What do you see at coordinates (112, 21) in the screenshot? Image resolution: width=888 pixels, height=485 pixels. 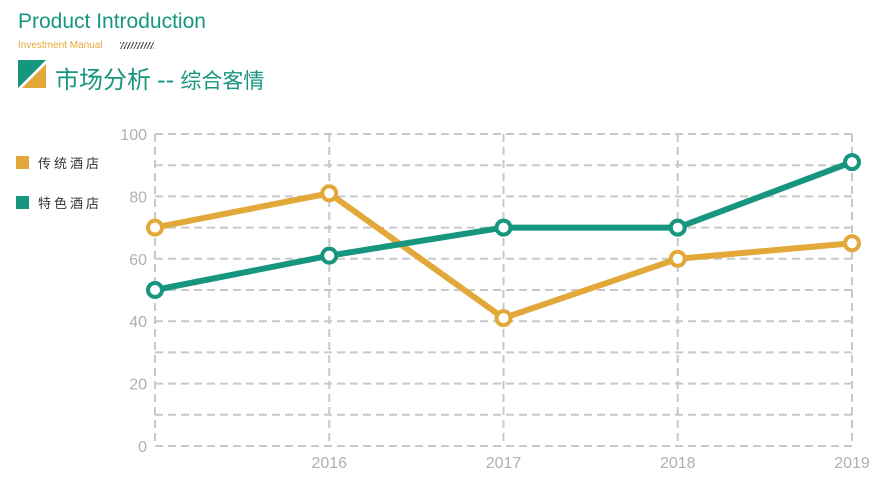 I see `header-title: Product Introduction` at bounding box center [112, 21].